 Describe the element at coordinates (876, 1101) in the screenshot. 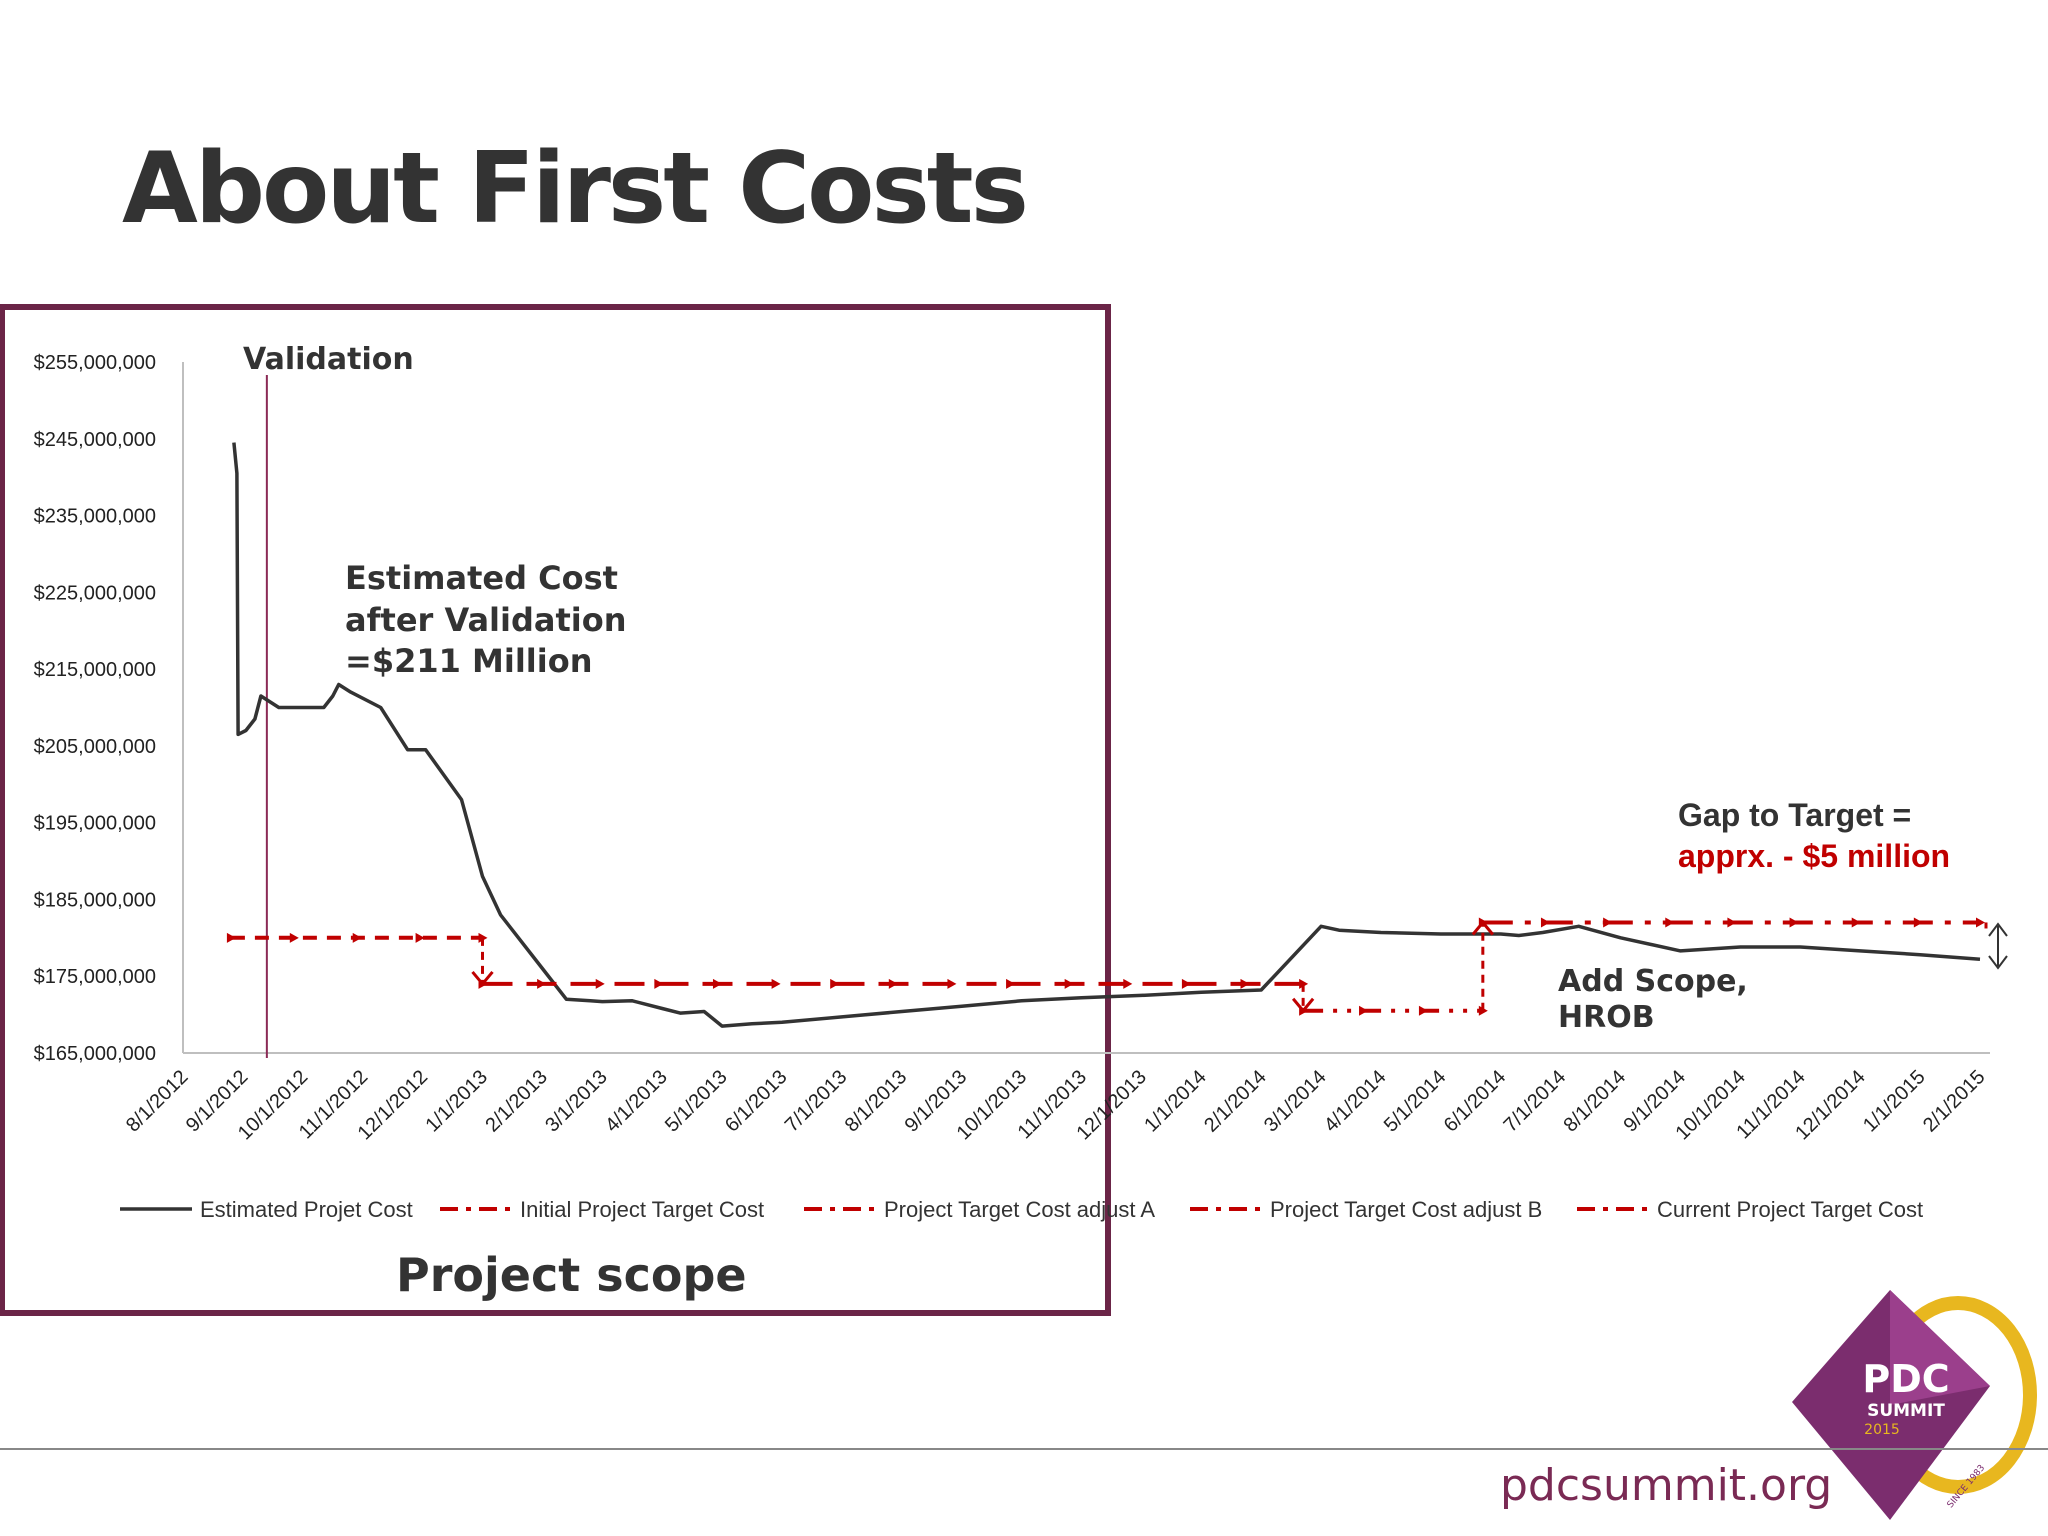

I see `x-tick-label: 8/1/2013` at that location.